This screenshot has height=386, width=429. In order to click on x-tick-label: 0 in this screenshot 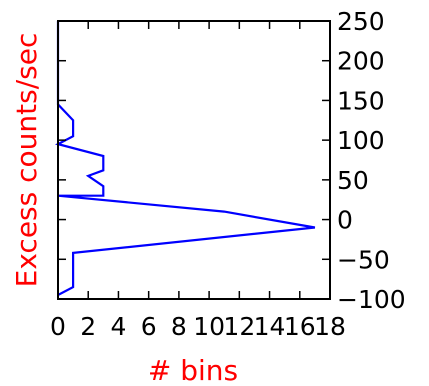, I will do `click(58, 326)`.